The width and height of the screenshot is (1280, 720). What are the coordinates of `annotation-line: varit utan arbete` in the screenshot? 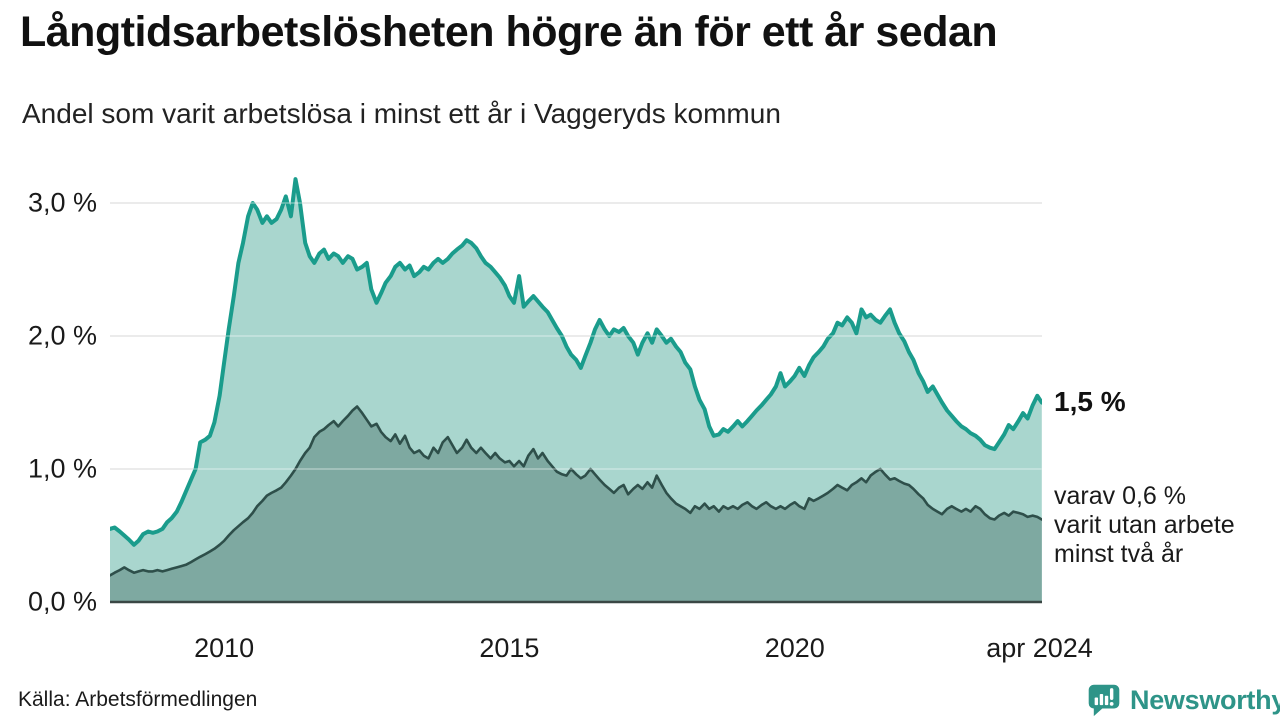 It's located at (1144, 524).